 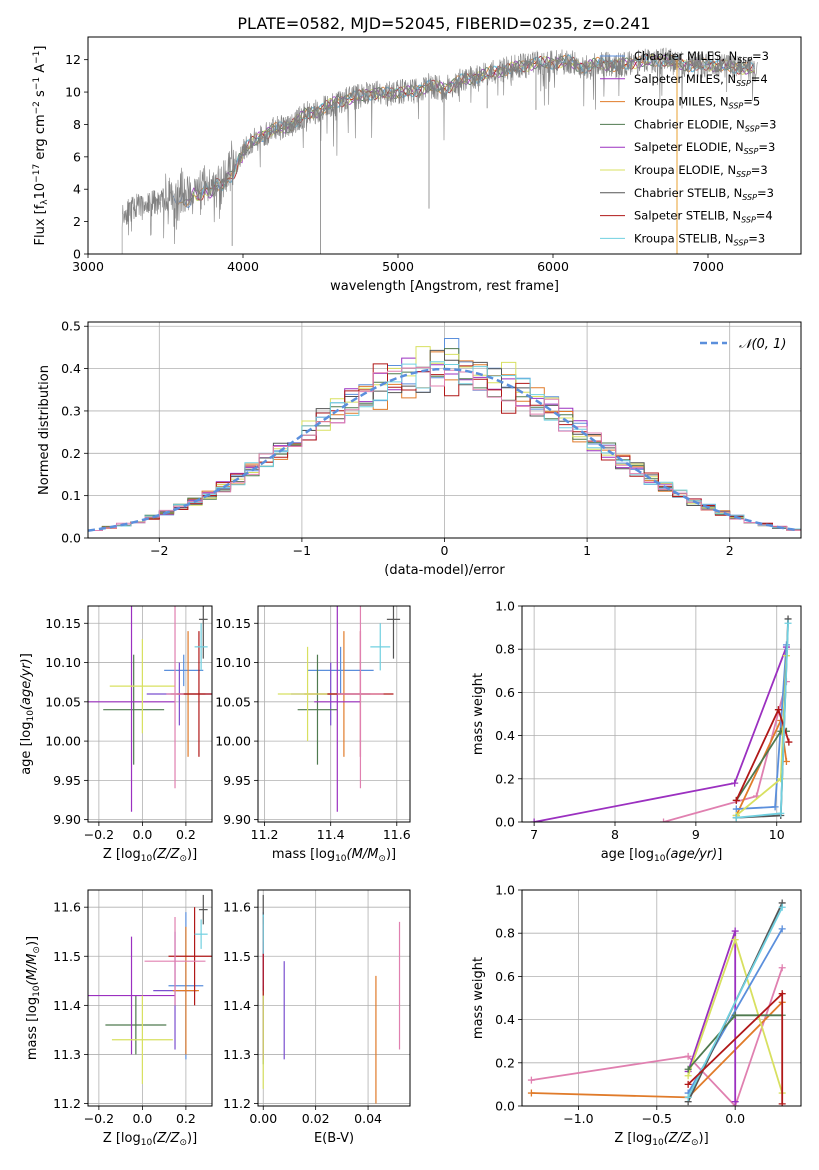 I want to click on y-tick-label: 9.95, so click(x=237, y=780).